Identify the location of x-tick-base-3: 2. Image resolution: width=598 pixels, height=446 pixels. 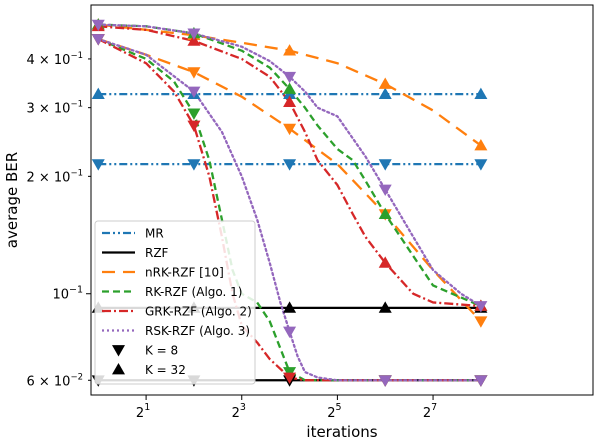
(427, 413).